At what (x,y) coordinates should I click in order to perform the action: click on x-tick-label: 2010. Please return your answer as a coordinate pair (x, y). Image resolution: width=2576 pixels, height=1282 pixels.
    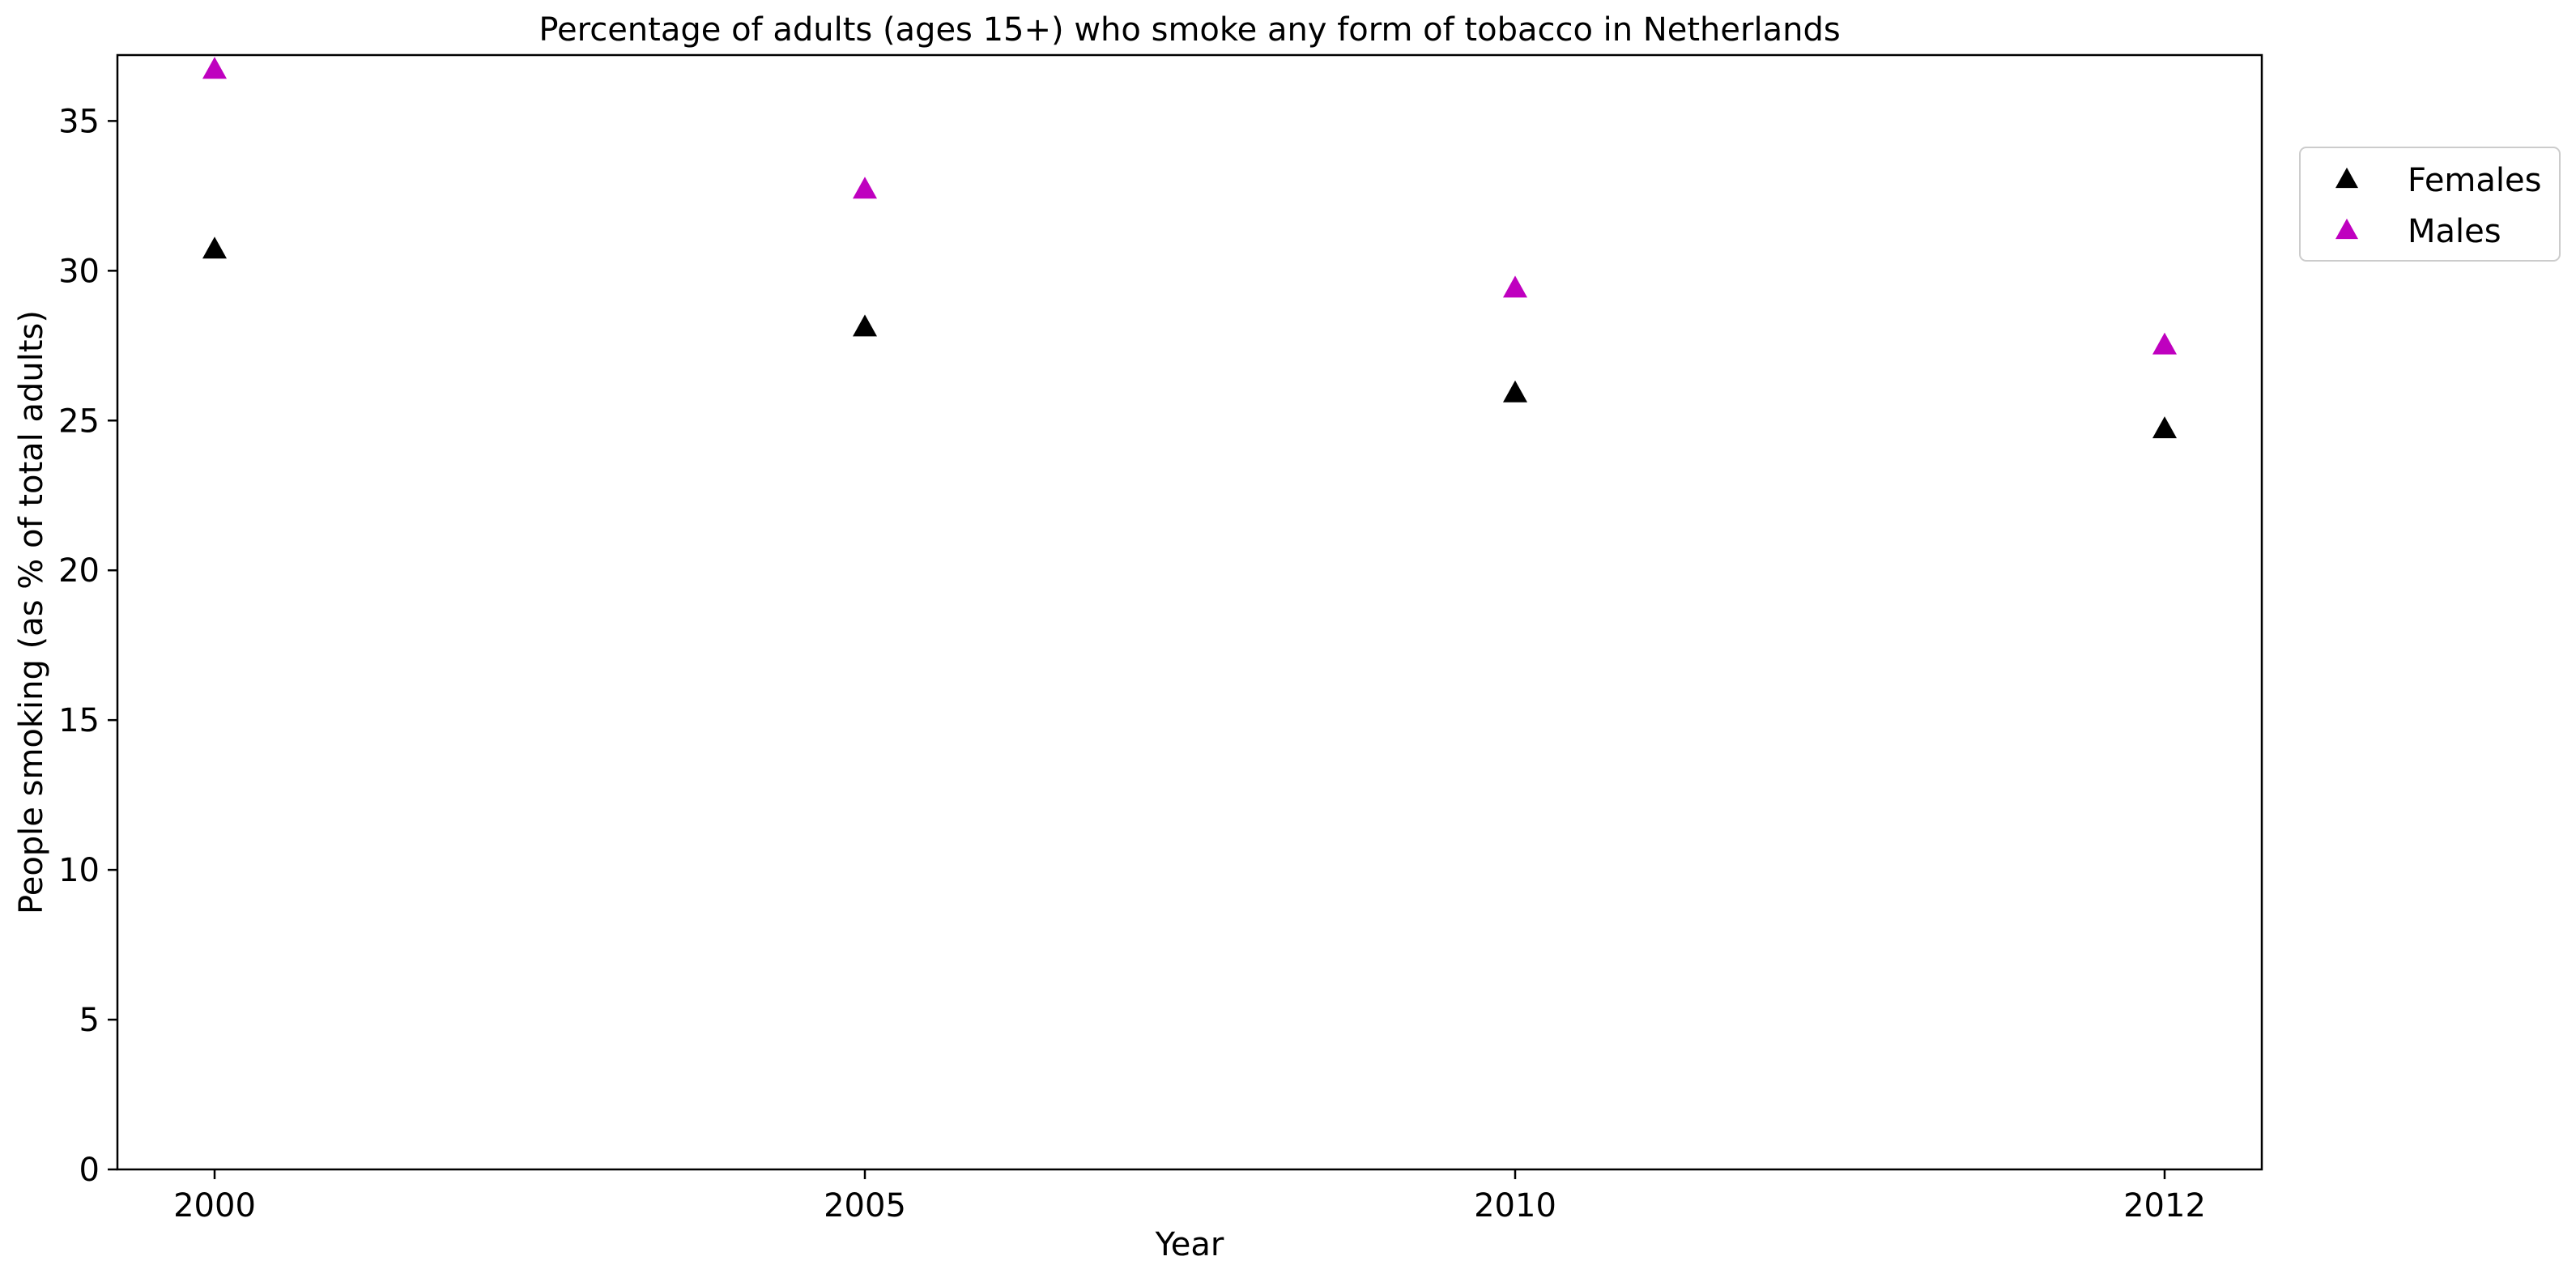
    Looking at the image, I should click on (1515, 1206).